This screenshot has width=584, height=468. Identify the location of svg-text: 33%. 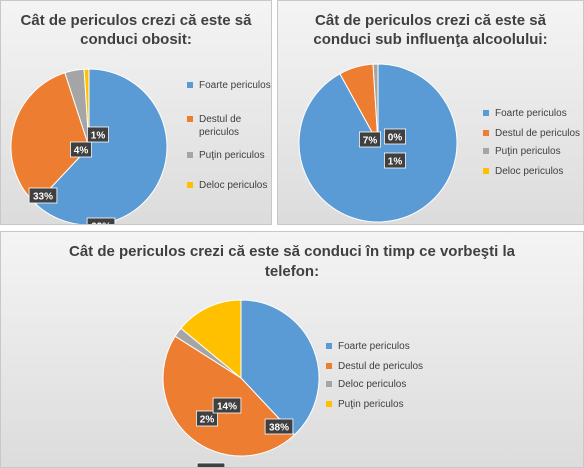
(43, 197).